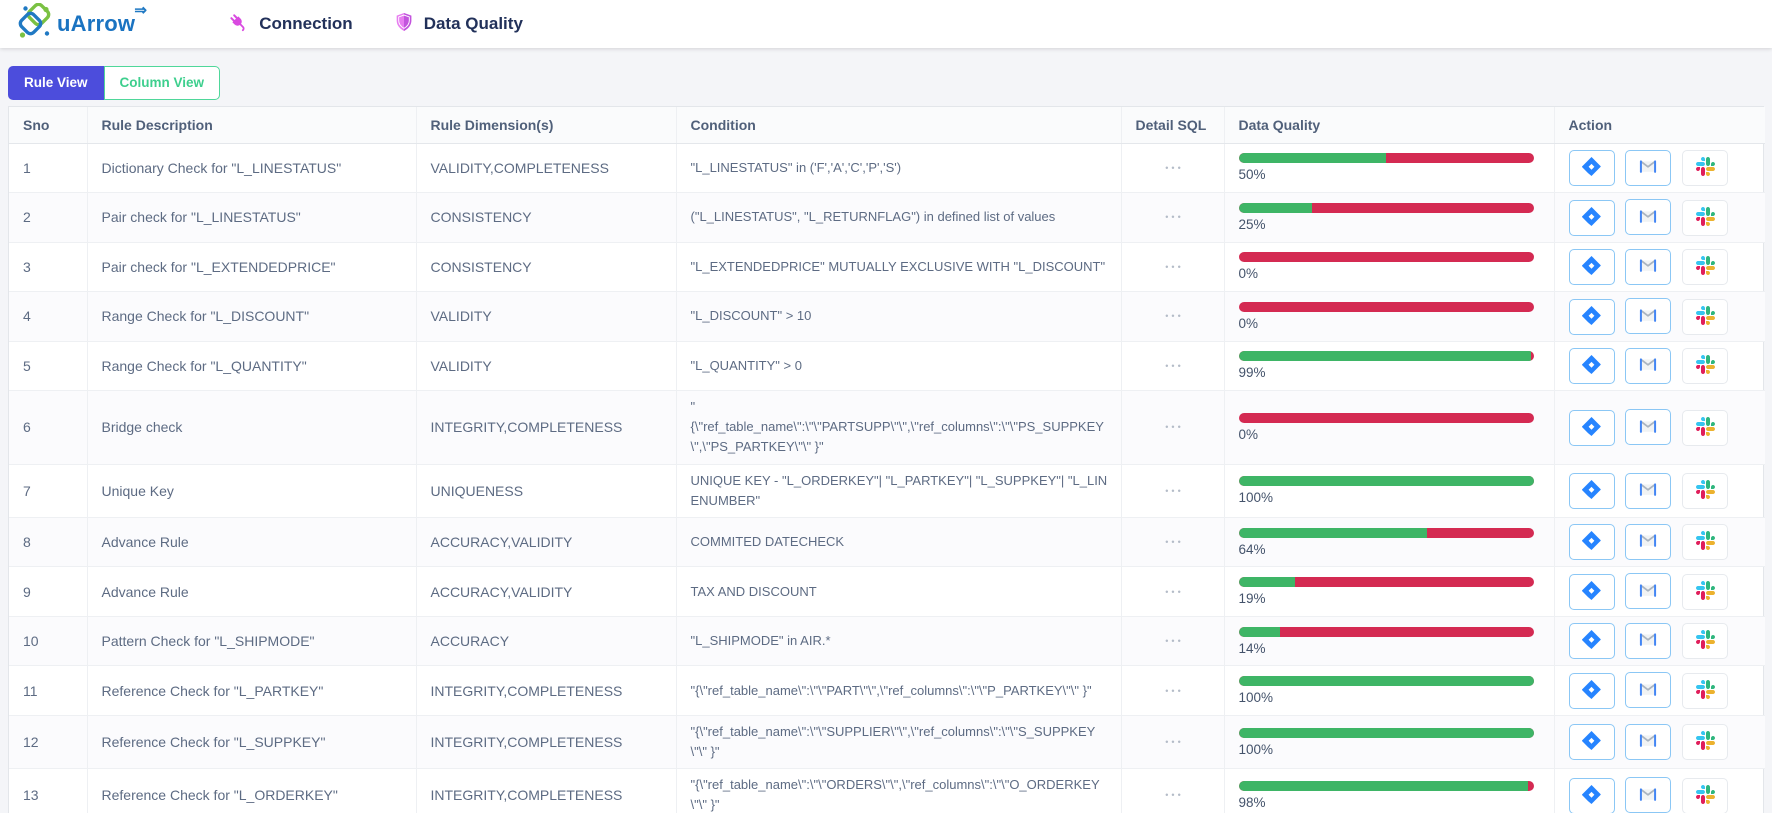 This screenshot has width=1772, height=813. Describe the element at coordinates (162, 83) in the screenshot. I see `tab-column-view: Column View` at that location.